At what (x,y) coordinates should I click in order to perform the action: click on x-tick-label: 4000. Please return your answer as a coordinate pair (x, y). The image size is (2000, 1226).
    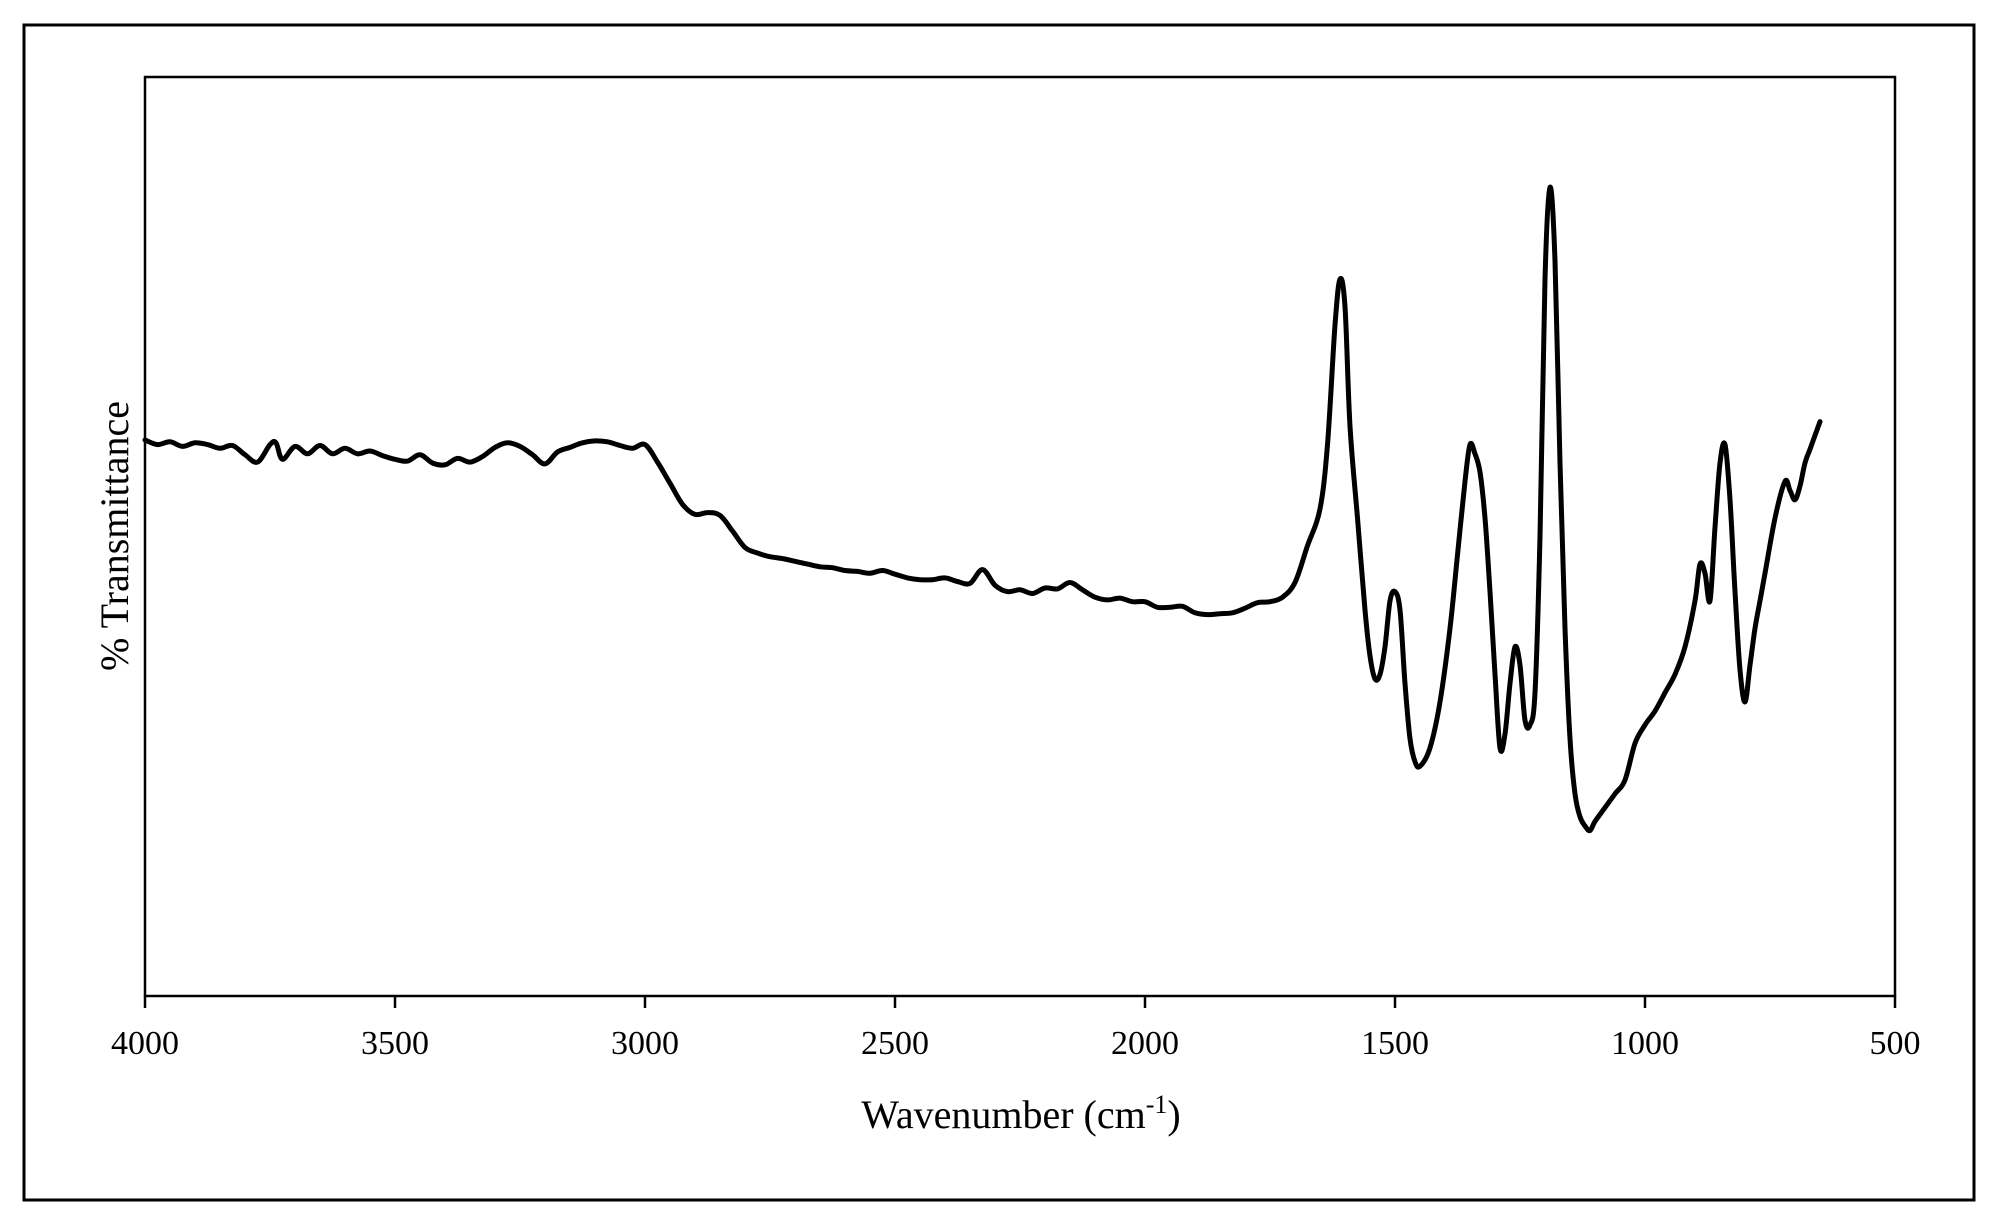
    Looking at the image, I should click on (145, 1043).